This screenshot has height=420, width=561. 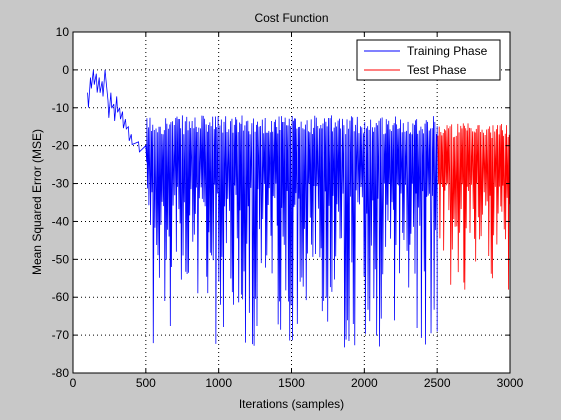 I want to click on y-tick-label: -70, so click(x=61, y=335).